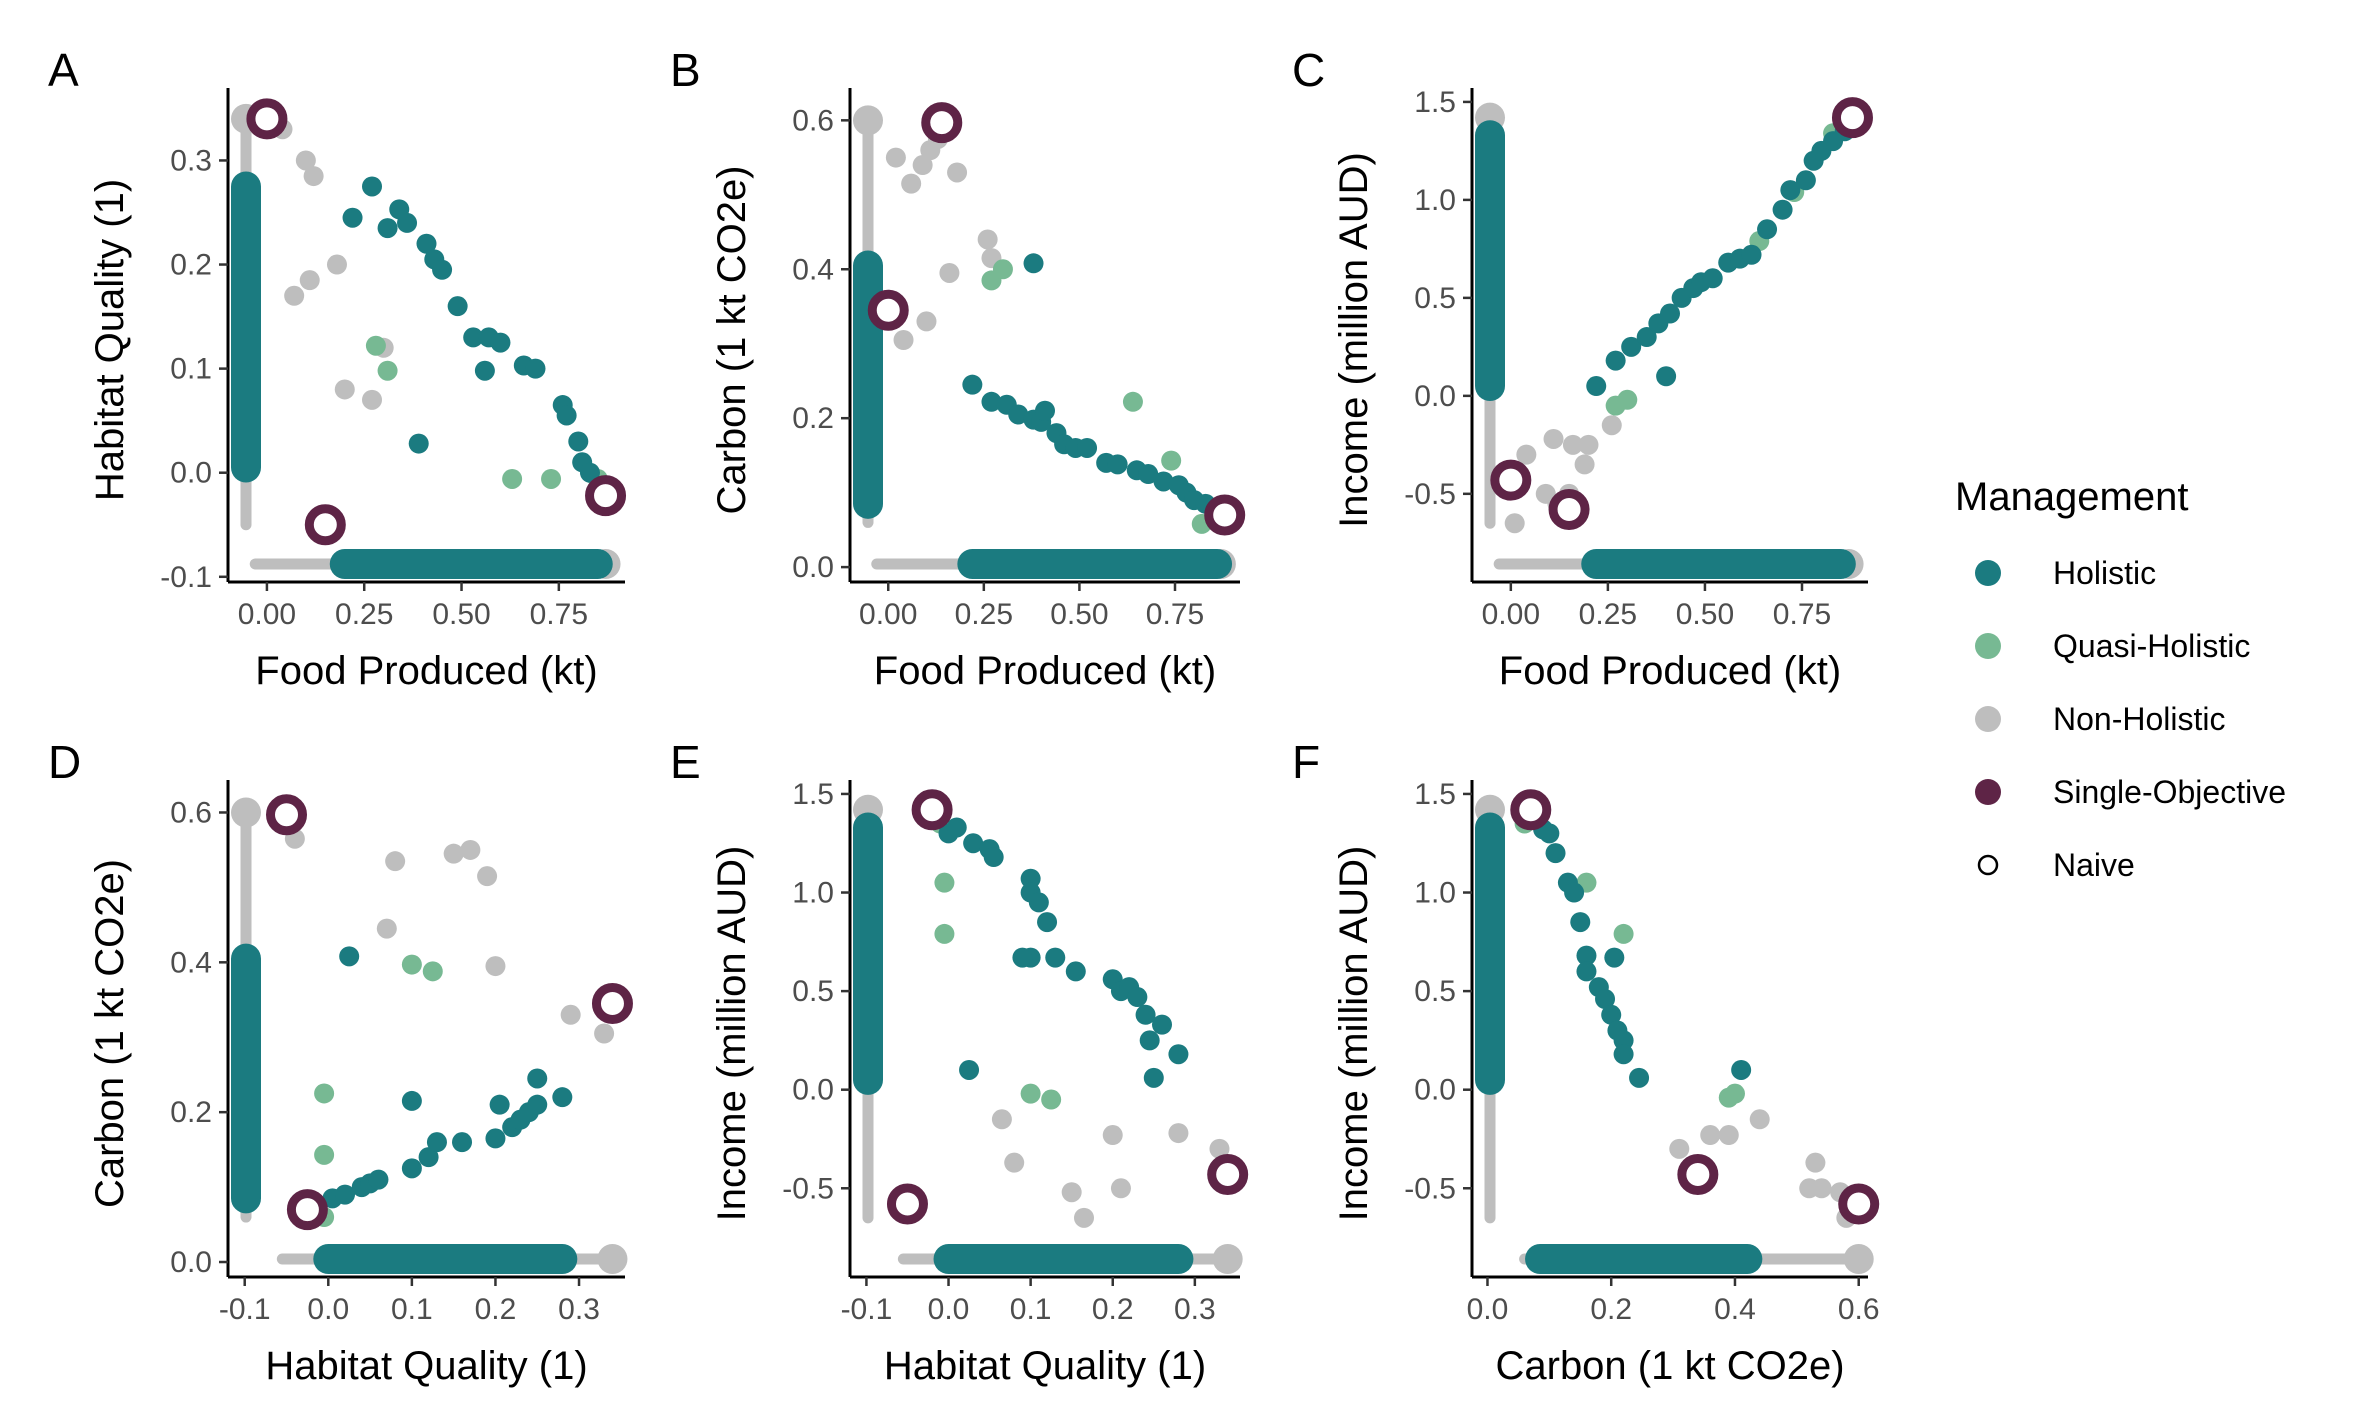 Image resolution: width=2362 pixels, height=1417 pixels. Describe the element at coordinates (1859, 1309) in the screenshot. I see `x-tick-label: 0.6` at that location.